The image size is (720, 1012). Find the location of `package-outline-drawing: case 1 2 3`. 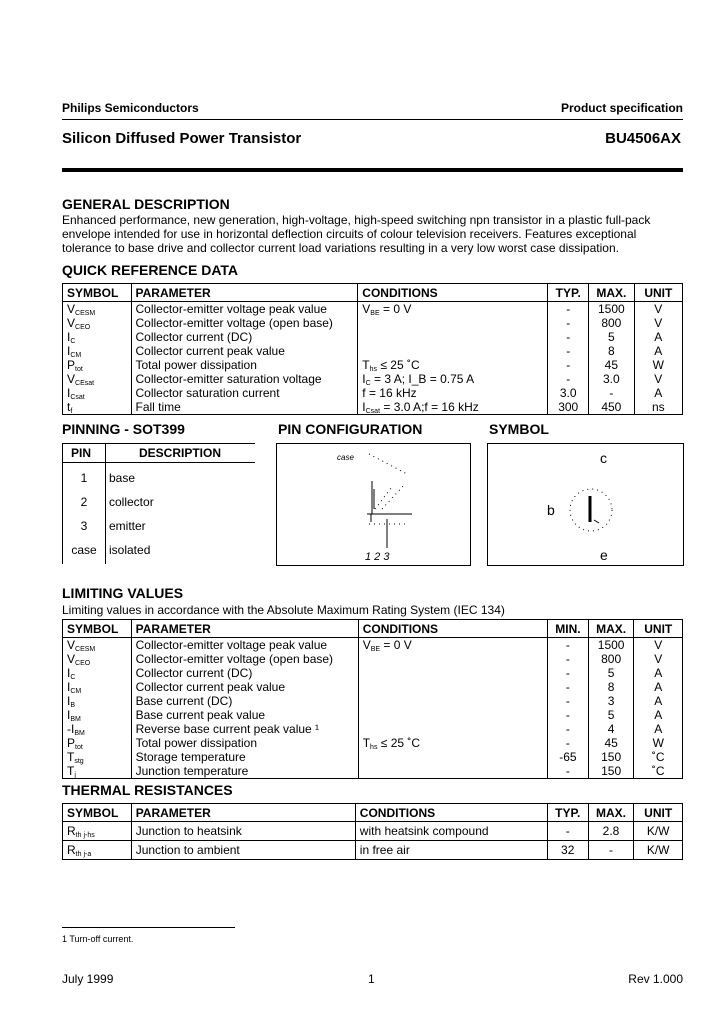

package-outline-drawing: case 1 2 3 is located at coordinates (374, 508).